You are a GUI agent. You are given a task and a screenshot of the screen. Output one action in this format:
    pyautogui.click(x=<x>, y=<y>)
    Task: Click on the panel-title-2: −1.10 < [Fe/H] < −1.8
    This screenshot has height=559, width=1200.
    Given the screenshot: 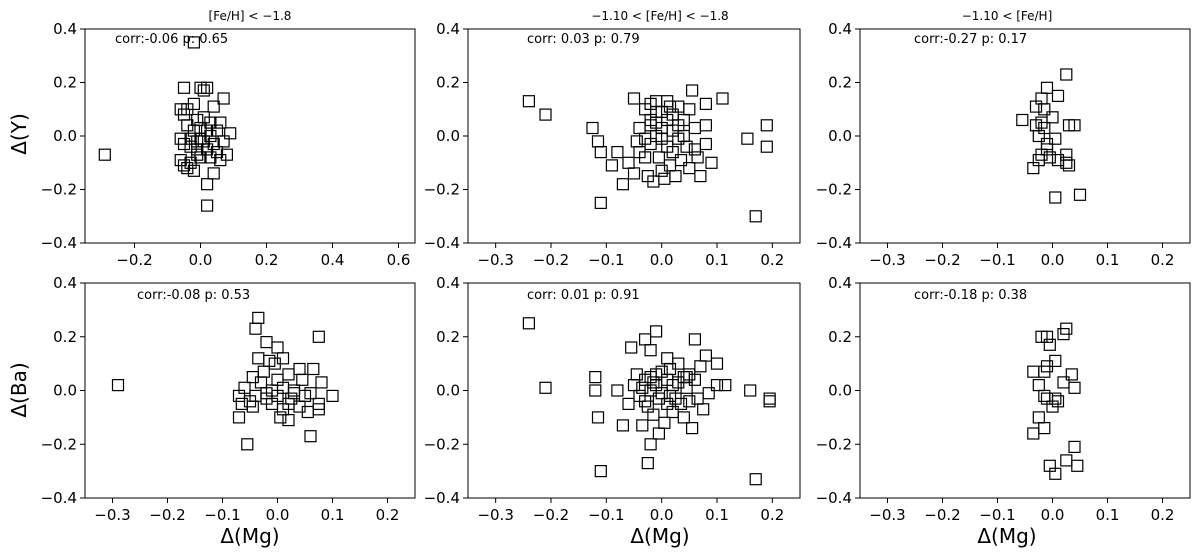 What is the action you would take?
    pyautogui.click(x=659, y=16)
    